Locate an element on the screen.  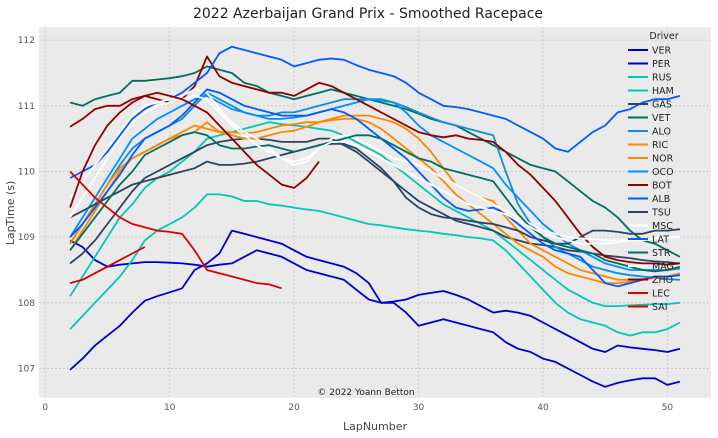
legend-label-mag: MAG is located at coordinates (663, 267).